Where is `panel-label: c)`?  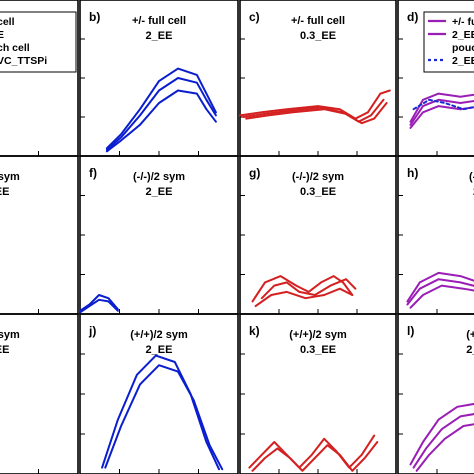 panel-label: c) is located at coordinates (254, 17).